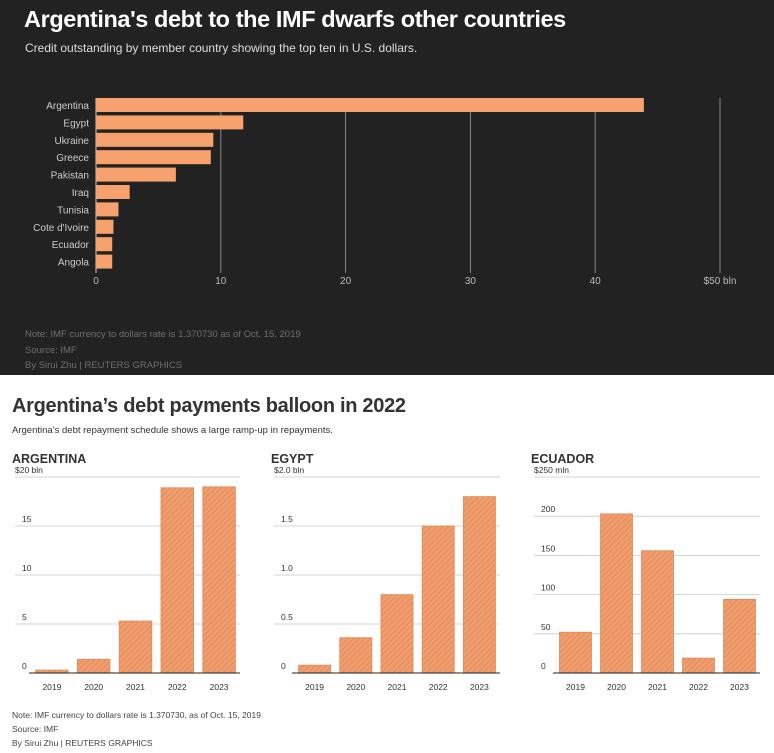  I want to click on top-source: Source: IMF, so click(51, 350).